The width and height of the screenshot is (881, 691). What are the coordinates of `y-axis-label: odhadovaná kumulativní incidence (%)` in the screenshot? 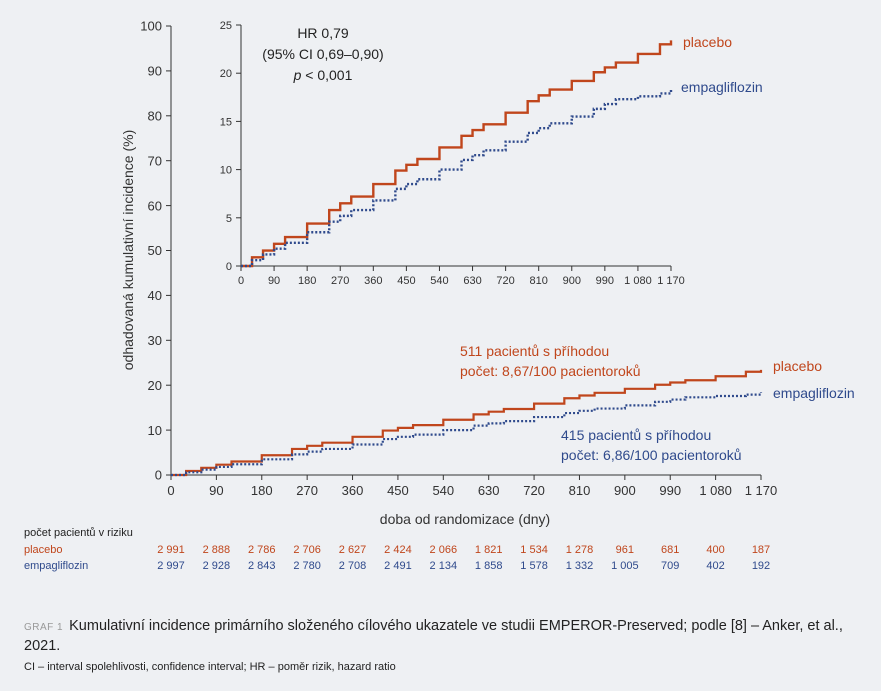 It's located at (128, 250).